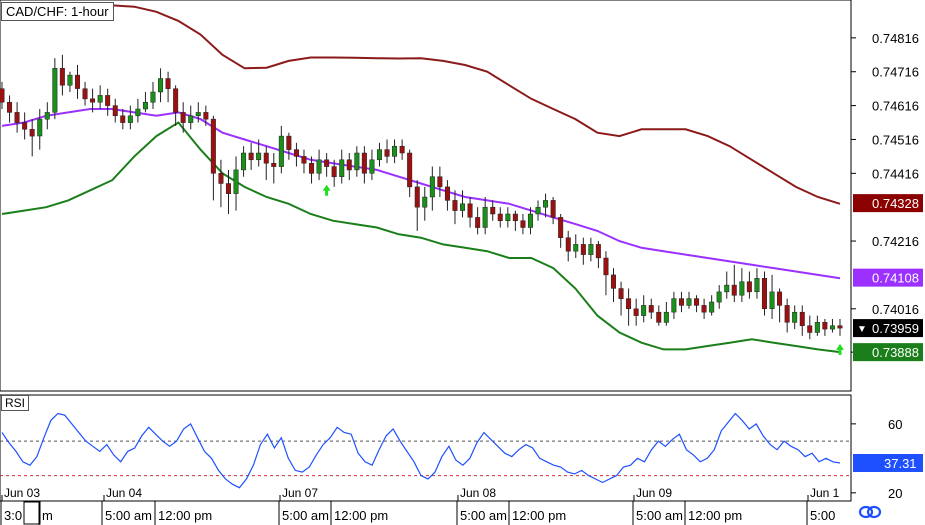 This screenshot has width=925, height=525. Describe the element at coordinates (900, 463) in the screenshot. I see `rsi-current-label: 37.31` at that location.